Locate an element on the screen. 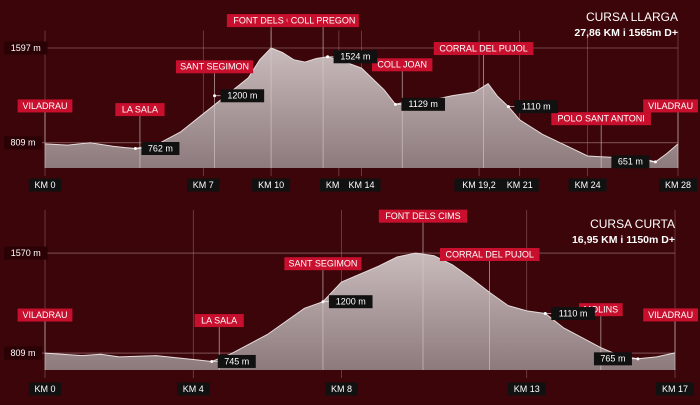 The image size is (700, 405). x-tick-label: KM 10 is located at coordinates (271, 185).